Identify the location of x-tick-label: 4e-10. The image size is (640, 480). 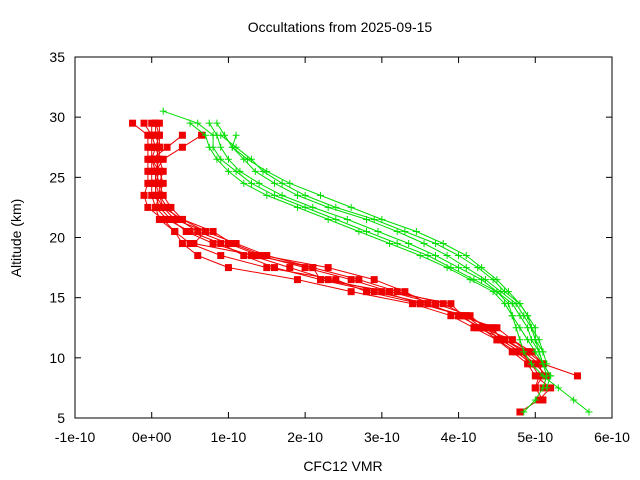
(459, 437).